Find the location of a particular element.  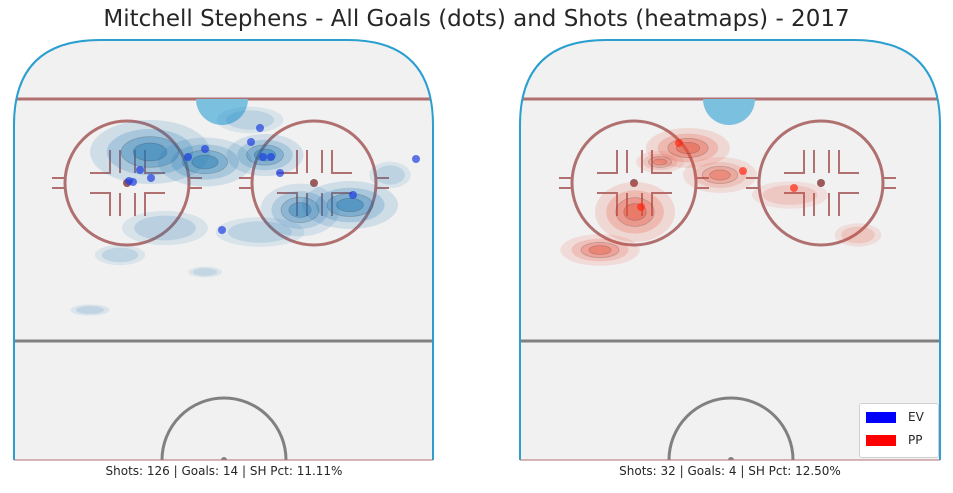

ev-caption: Shots: 126 | Goals: 14 | SH Pct: 11.11% is located at coordinates (224, 471).